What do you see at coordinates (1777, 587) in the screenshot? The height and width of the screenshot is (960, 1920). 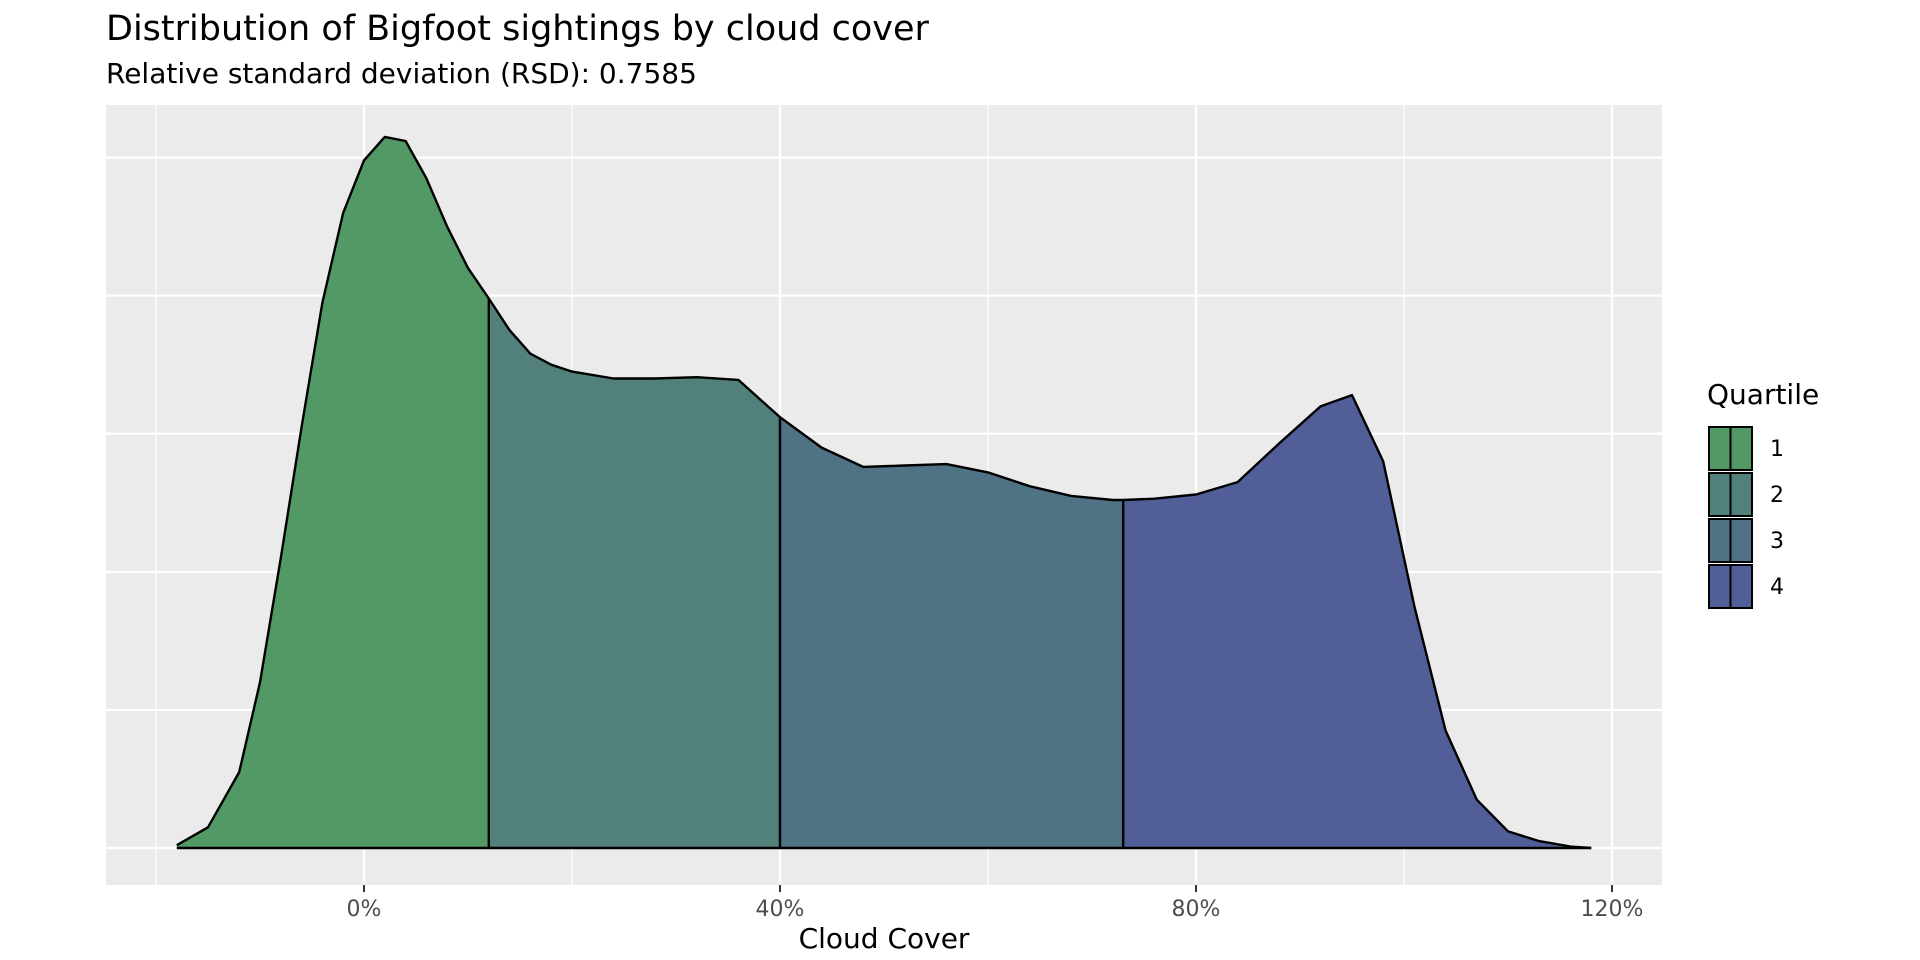 I see `legend-label: 4` at bounding box center [1777, 587].